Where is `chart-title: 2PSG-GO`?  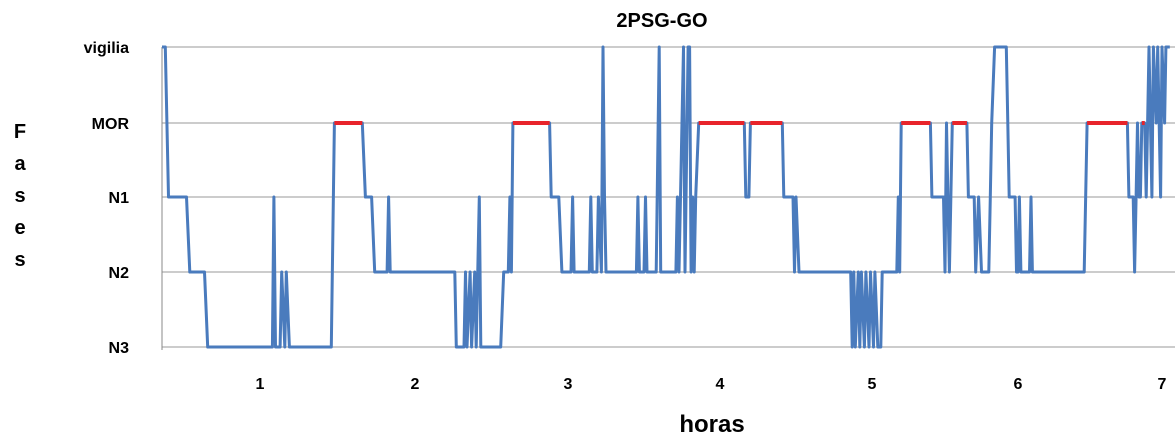
chart-title: 2PSG-GO is located at coordinates (661, 21).